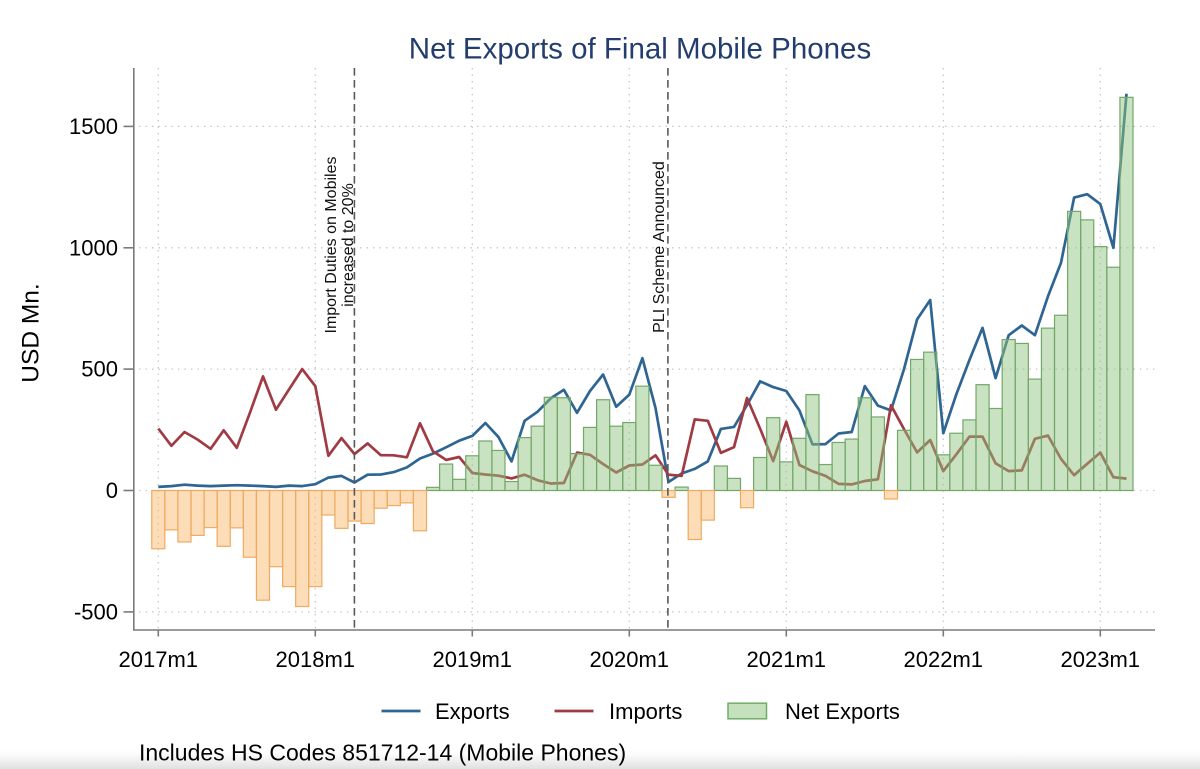 This screenshot has width=1200, height=769. Describe the element at coordinates (99, 369) in the screenshot. I see `svg-text: 500` at that location.